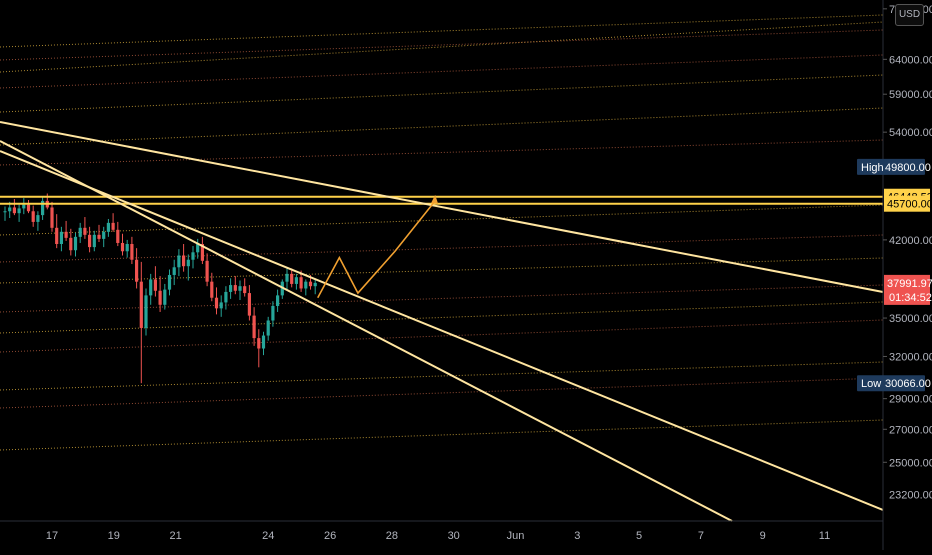  Describe the element at coordinates (376, 249) in the screenshot. I see `projection-line` at that location.